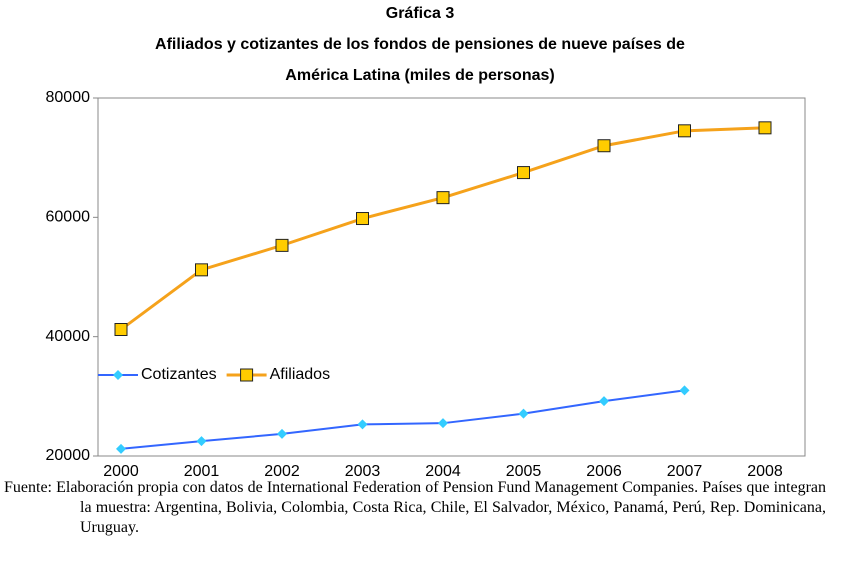  Describe the element at coordinates (179, 374) in the screenshot. I see `legend-label: Cotizantes` at that location.